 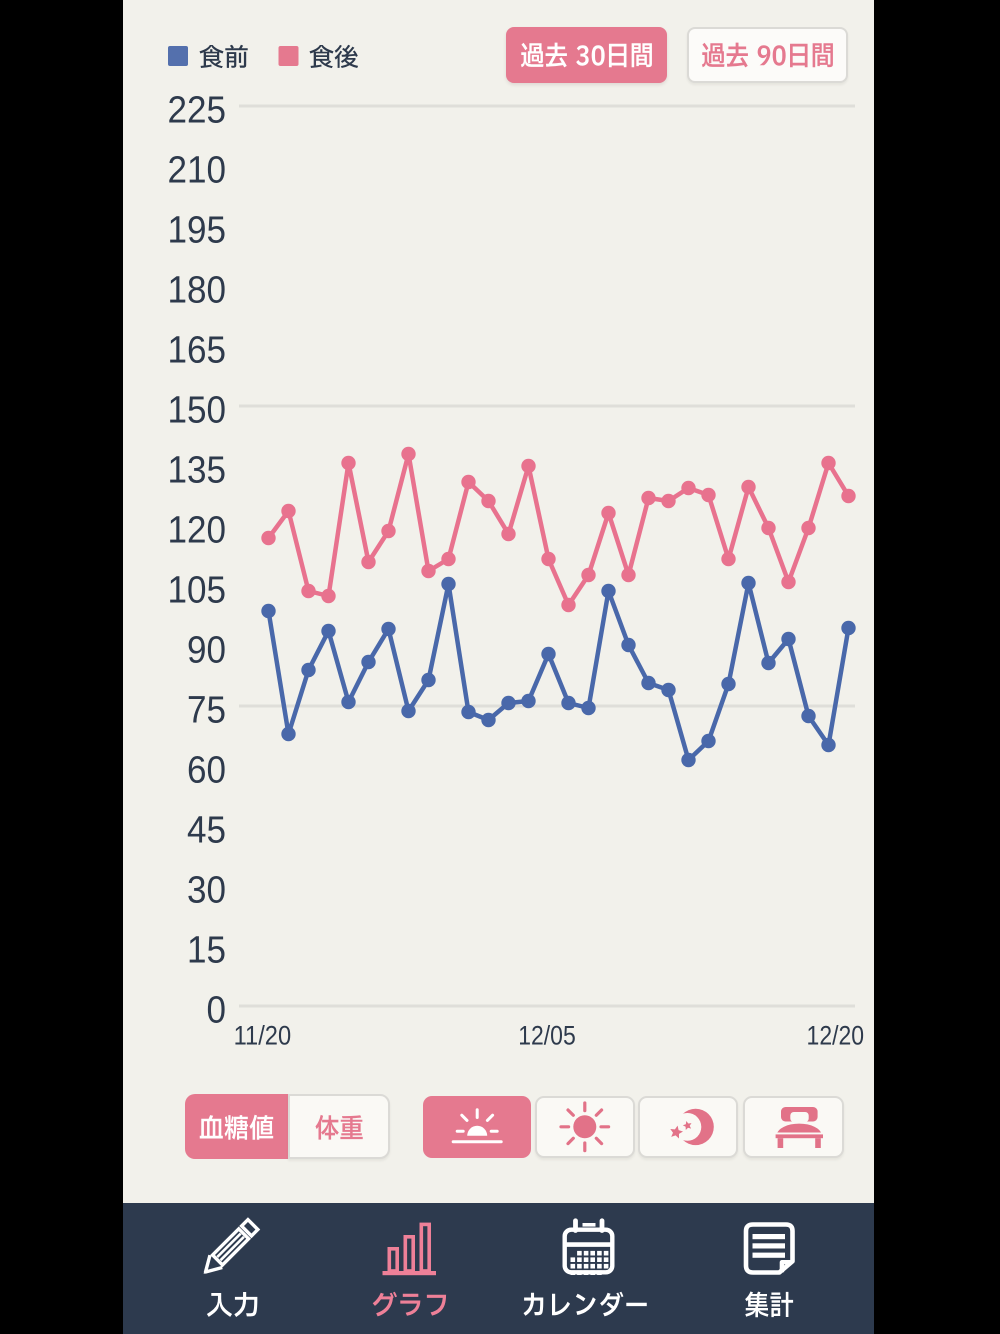 What do you see at coordinates (206, 771) in the screenshot?
I see `svg-text: 60` at bounding box center [206, 771].